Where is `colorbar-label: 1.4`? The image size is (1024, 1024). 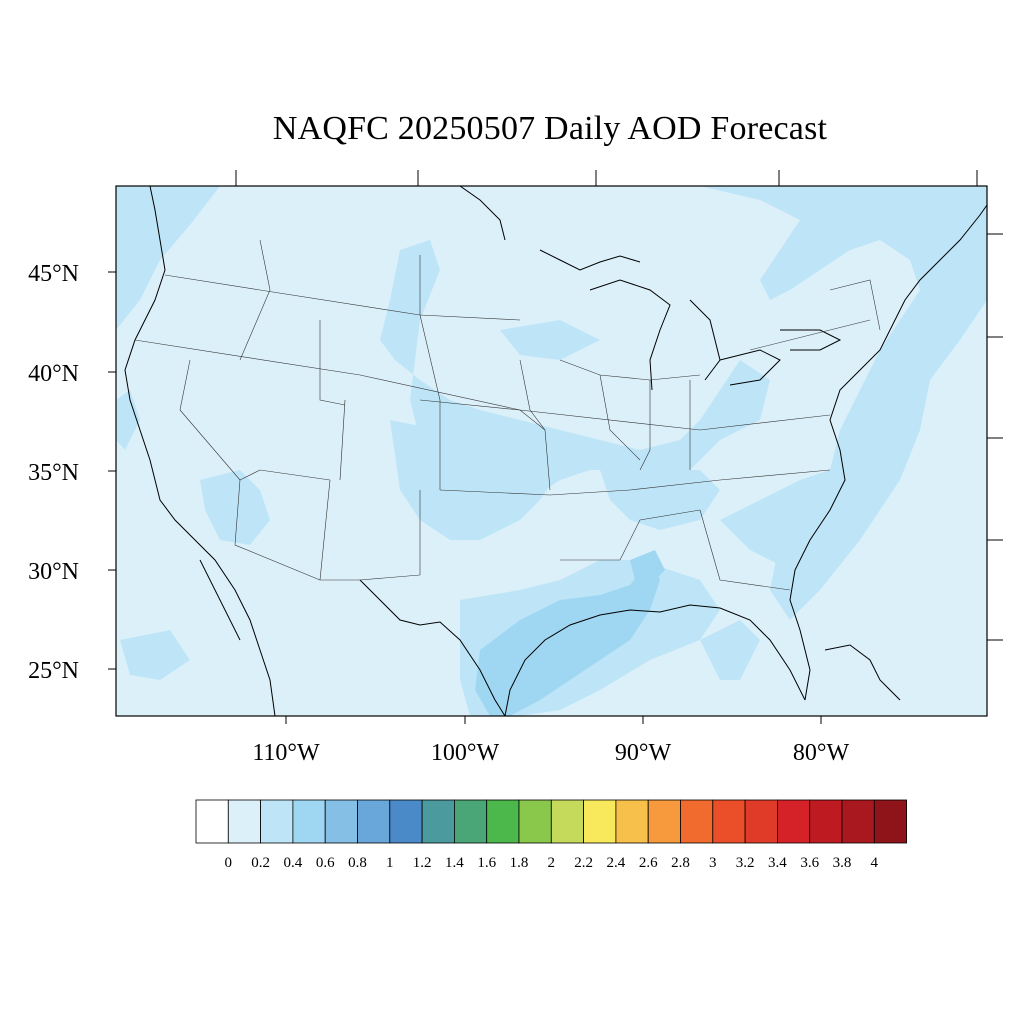 colorbar-label: 1.4 is located at coordinates (454, 863).